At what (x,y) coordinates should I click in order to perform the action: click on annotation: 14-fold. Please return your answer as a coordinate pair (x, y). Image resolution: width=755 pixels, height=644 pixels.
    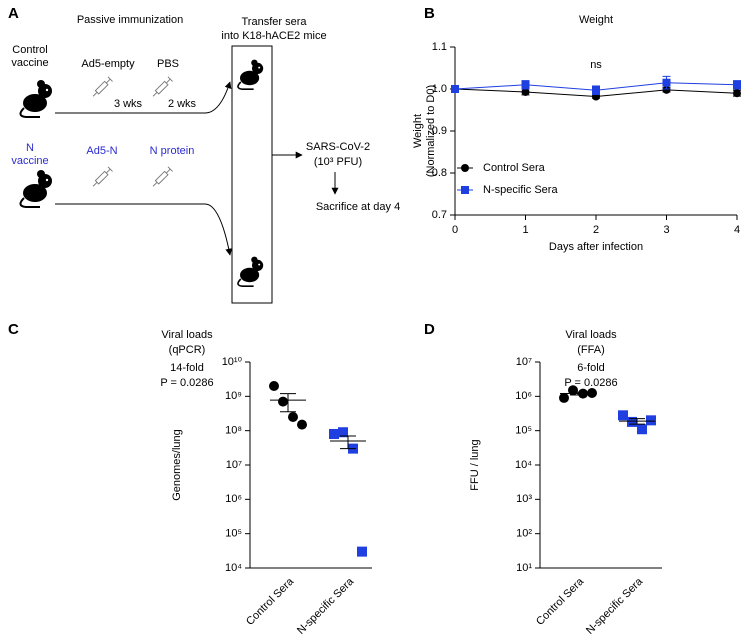
    Looking at the image, I should click on (187, 368).